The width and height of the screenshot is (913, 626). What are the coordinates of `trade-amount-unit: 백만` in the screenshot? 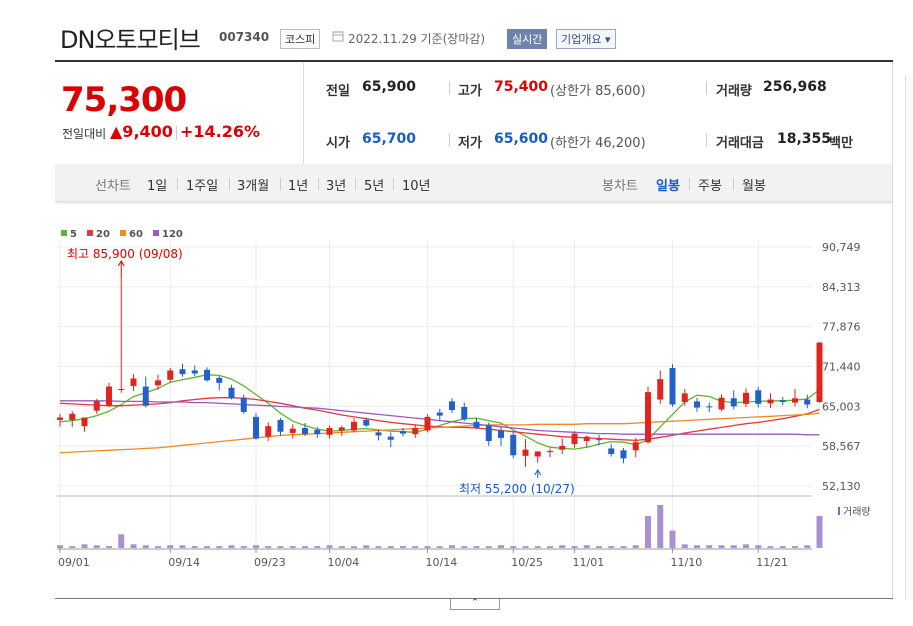 It's located at (841, 143).